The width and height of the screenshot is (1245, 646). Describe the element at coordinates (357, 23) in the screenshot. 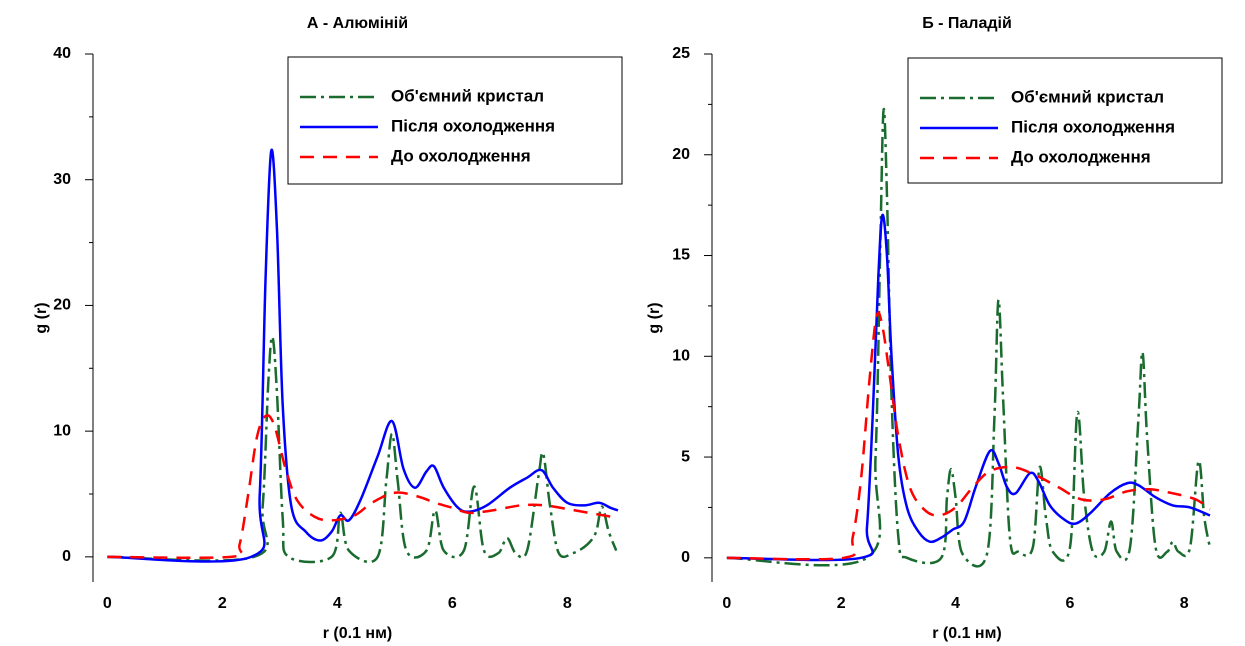

I see `chart-title: А - Алюміній` at that location.